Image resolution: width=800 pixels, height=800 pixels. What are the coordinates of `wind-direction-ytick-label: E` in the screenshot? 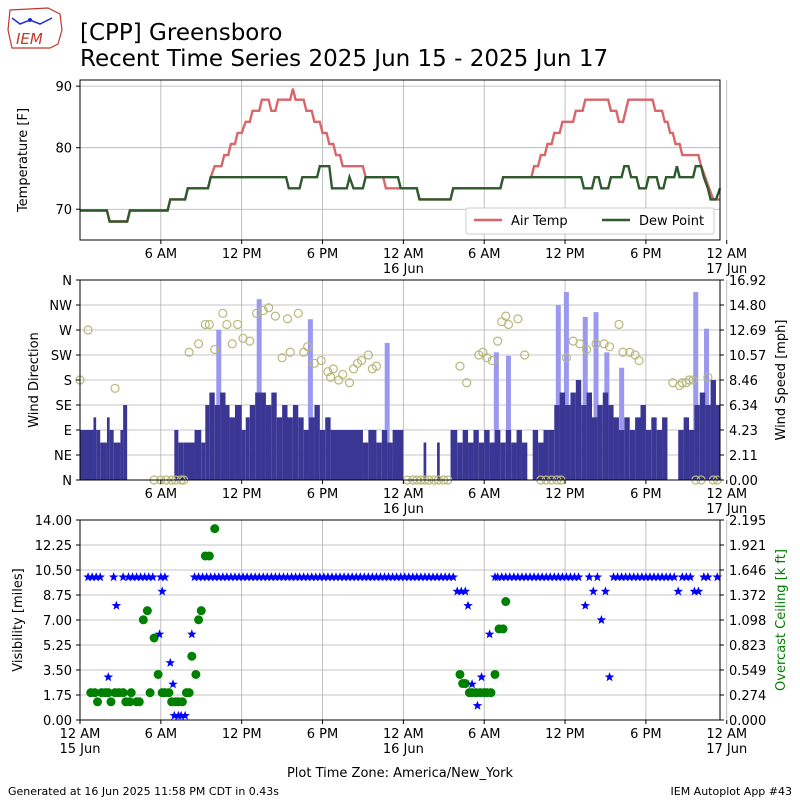 It's located at (68, 431).